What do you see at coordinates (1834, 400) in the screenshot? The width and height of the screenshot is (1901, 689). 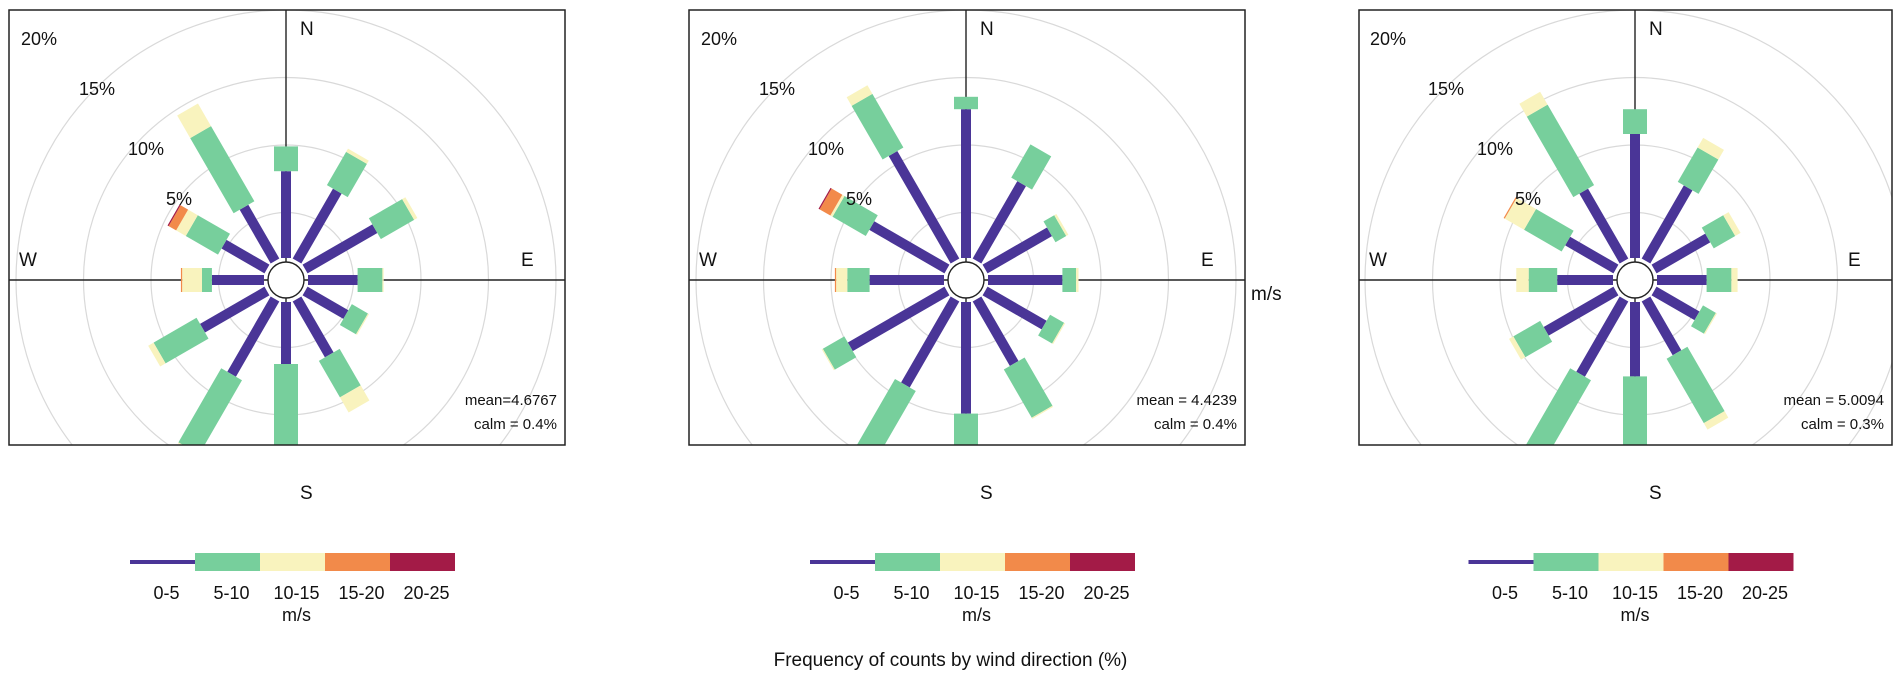 I see `mean-label: mean = 5.0094` at bounding box center [1834, 400].